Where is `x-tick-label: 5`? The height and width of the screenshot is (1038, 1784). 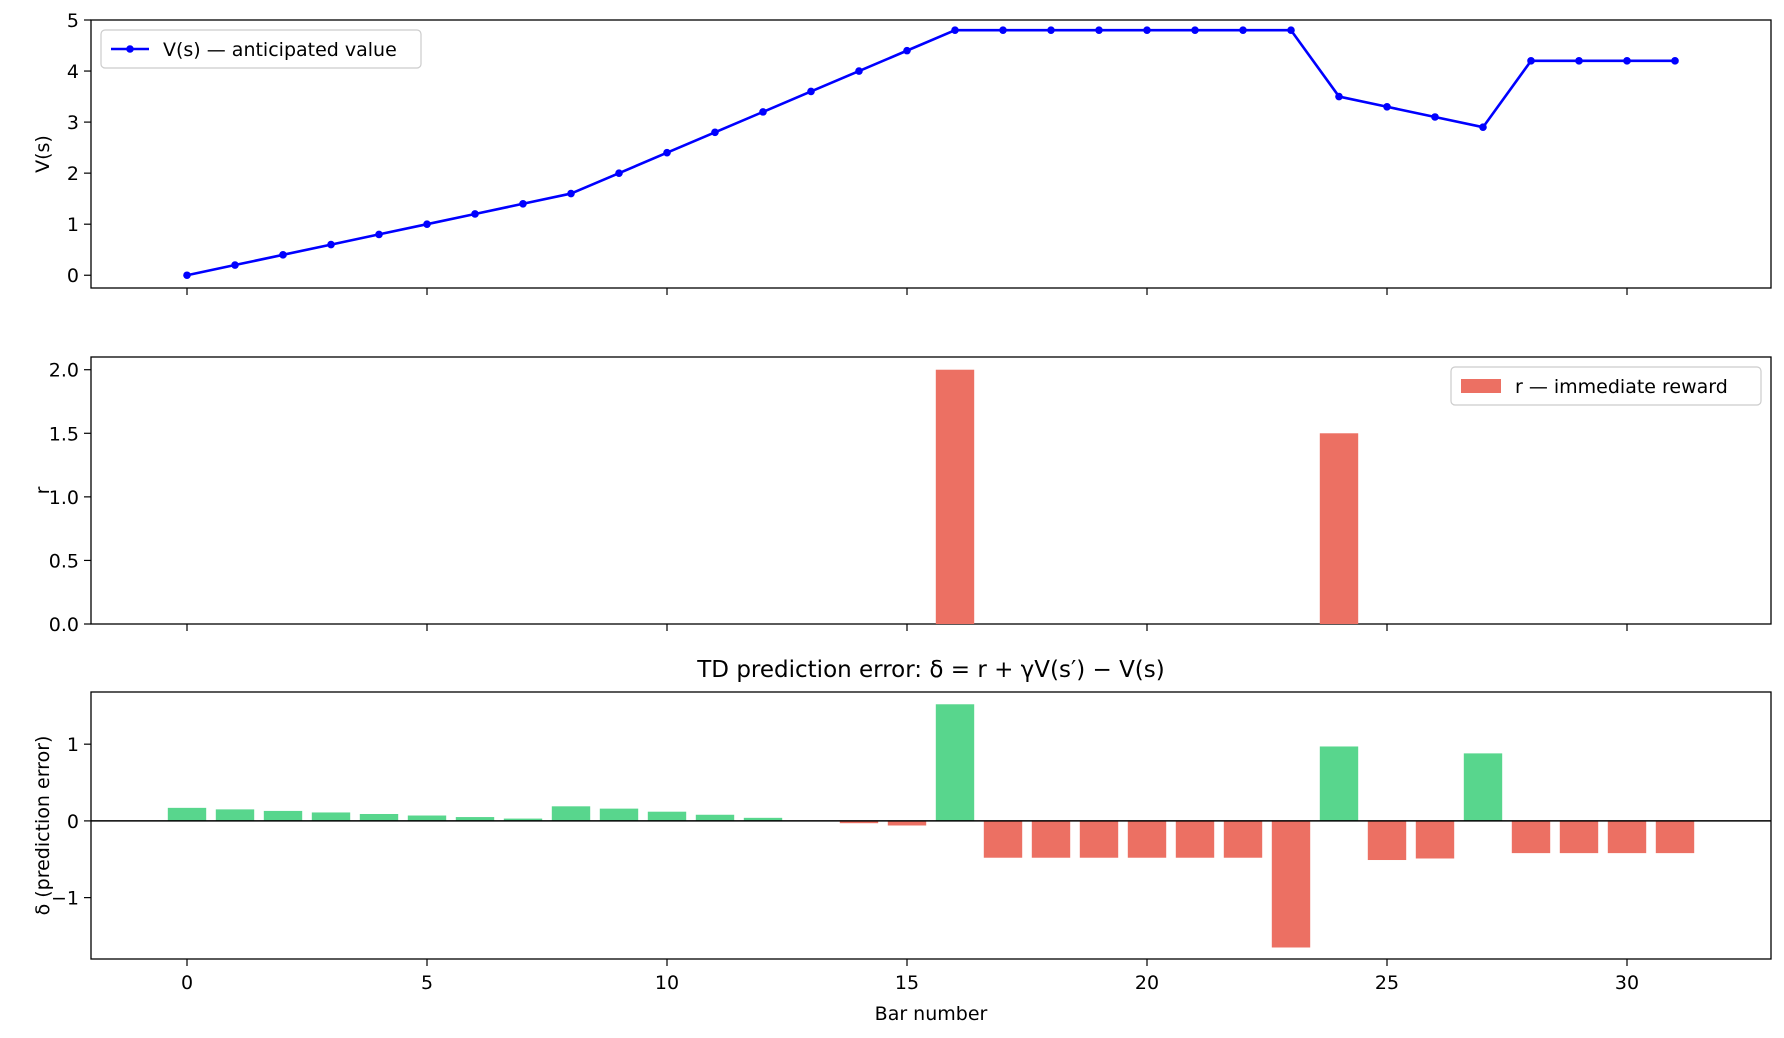 x-tick-label: 5 is located at coordinates (427, 983).